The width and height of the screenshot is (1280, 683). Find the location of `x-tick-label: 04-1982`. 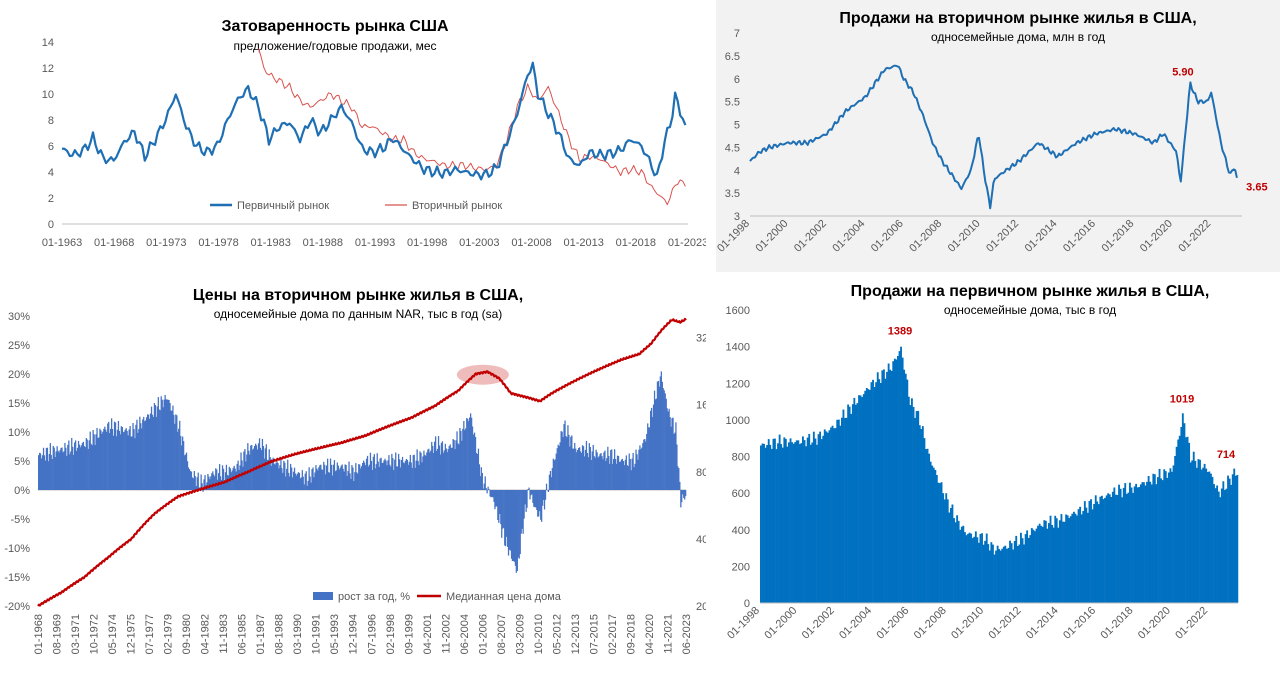

x-tick-label: 04-1982 is located at coordinates (206, 634).